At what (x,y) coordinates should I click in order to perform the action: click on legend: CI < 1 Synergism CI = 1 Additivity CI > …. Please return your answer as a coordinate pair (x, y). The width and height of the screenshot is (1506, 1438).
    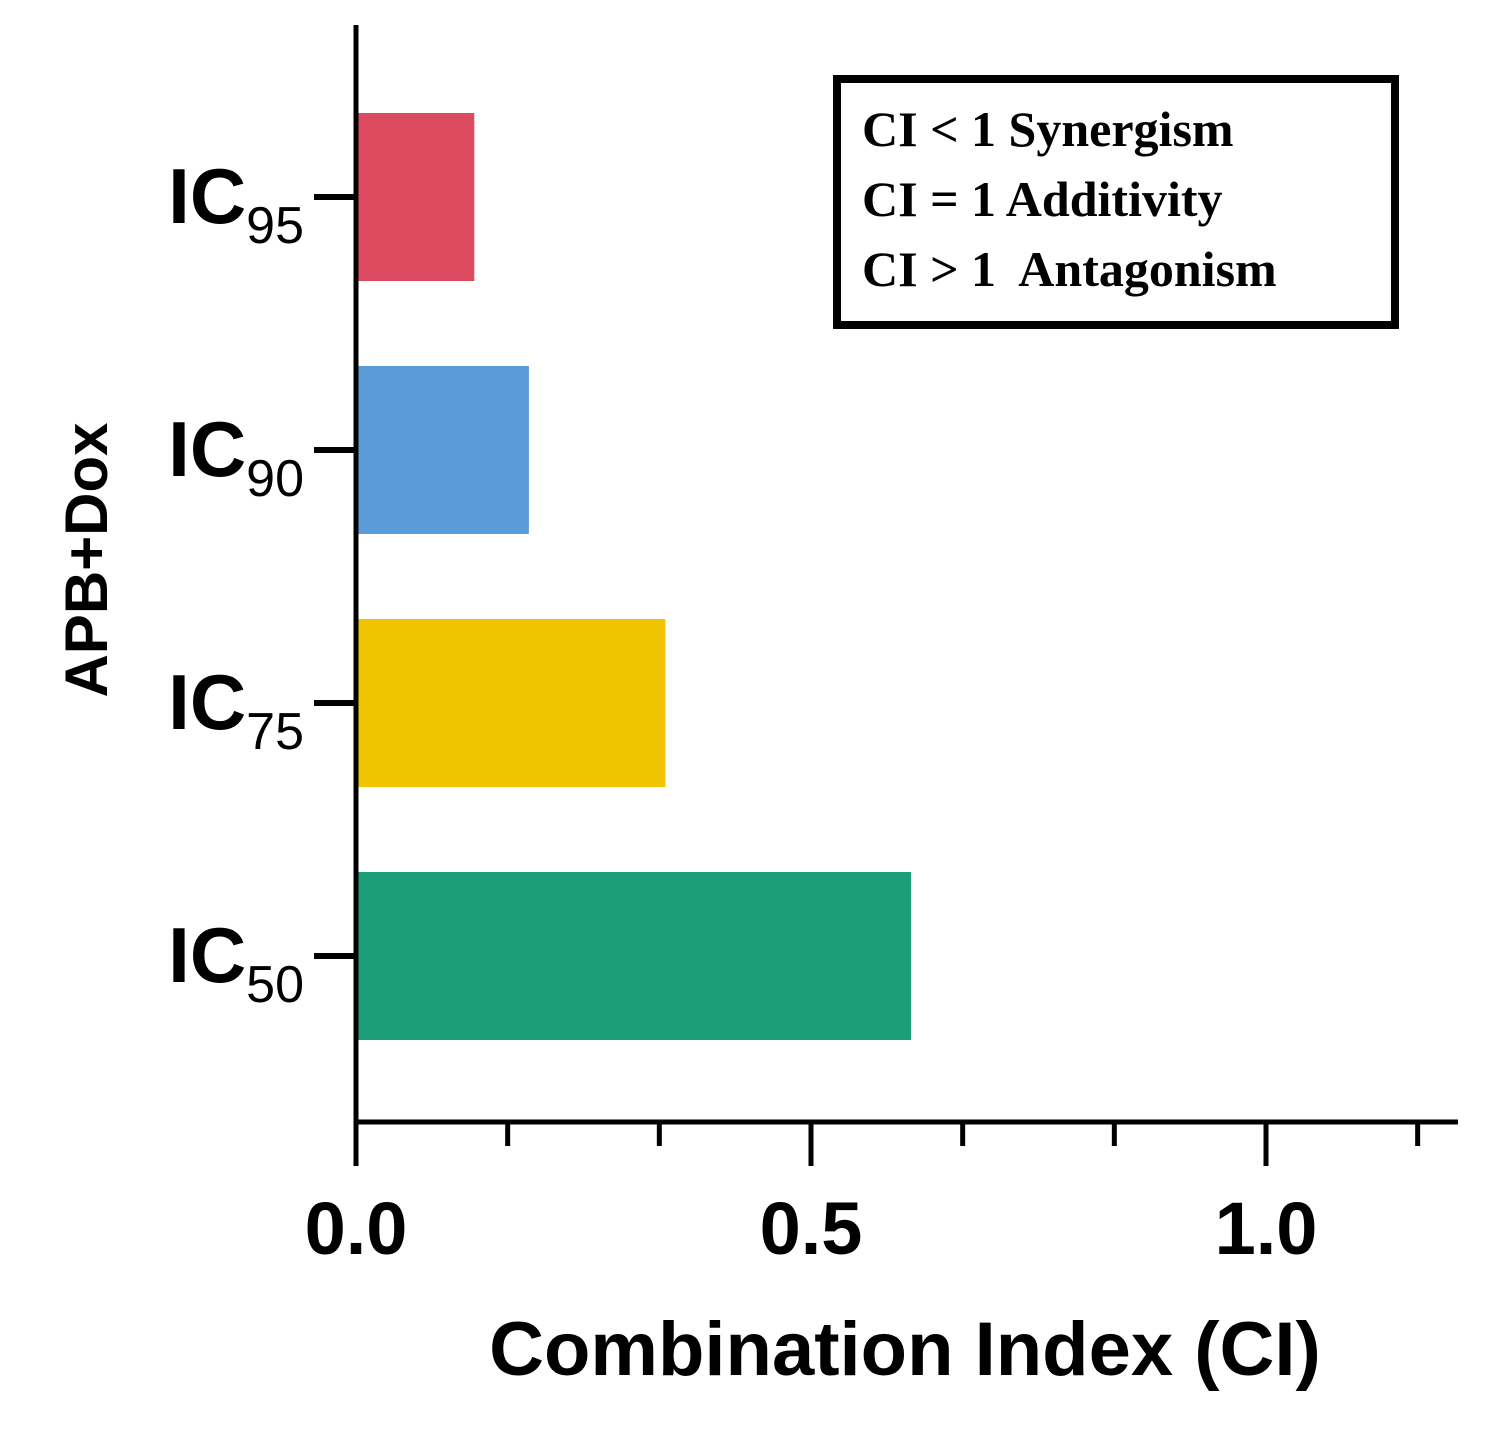
    Looking at the image, I should click on (1116, 202).